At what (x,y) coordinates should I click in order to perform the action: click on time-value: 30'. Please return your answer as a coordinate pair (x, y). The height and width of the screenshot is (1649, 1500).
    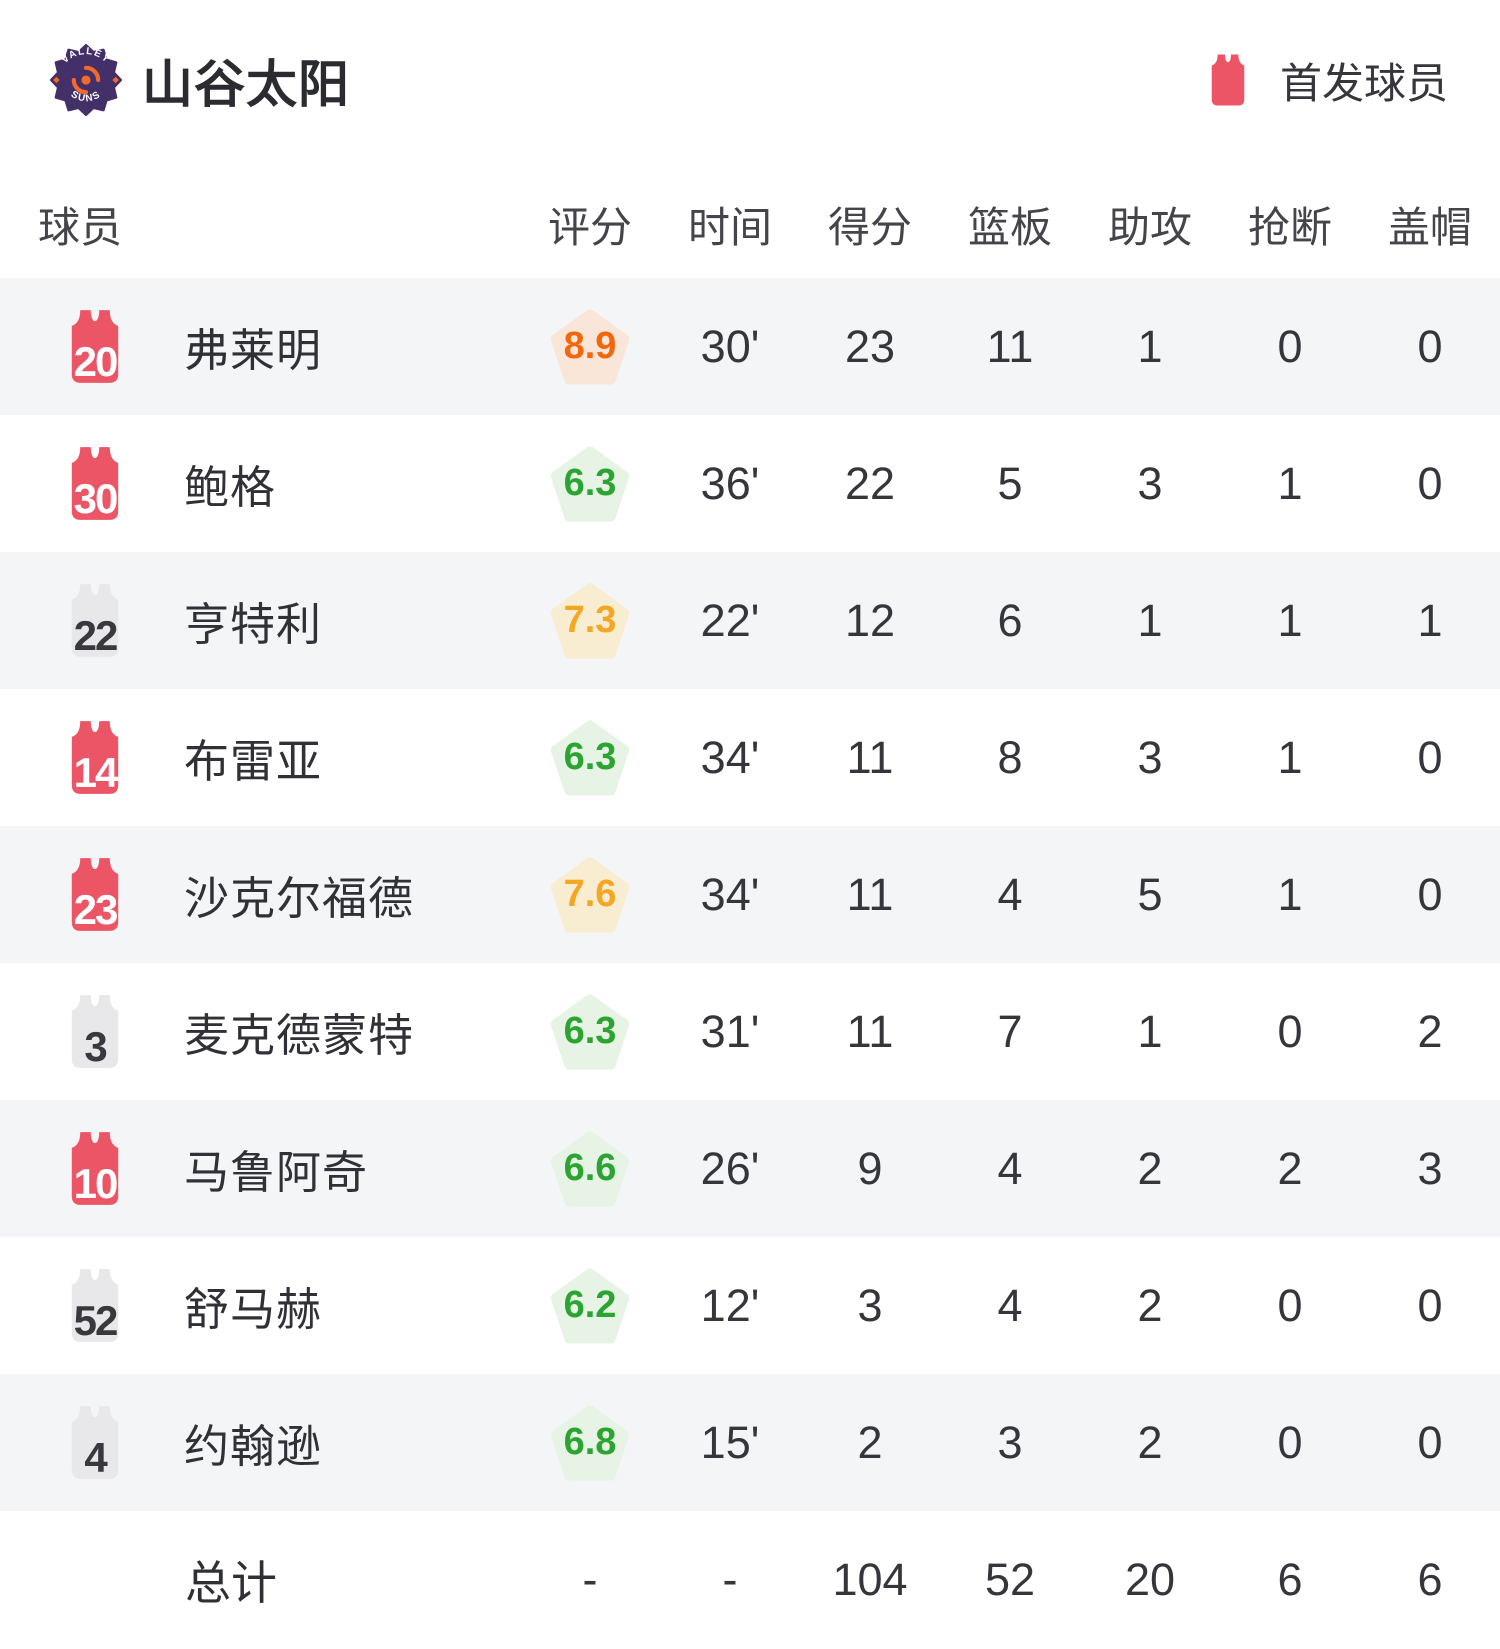
    Looking at the image, I should click on (730, 346).